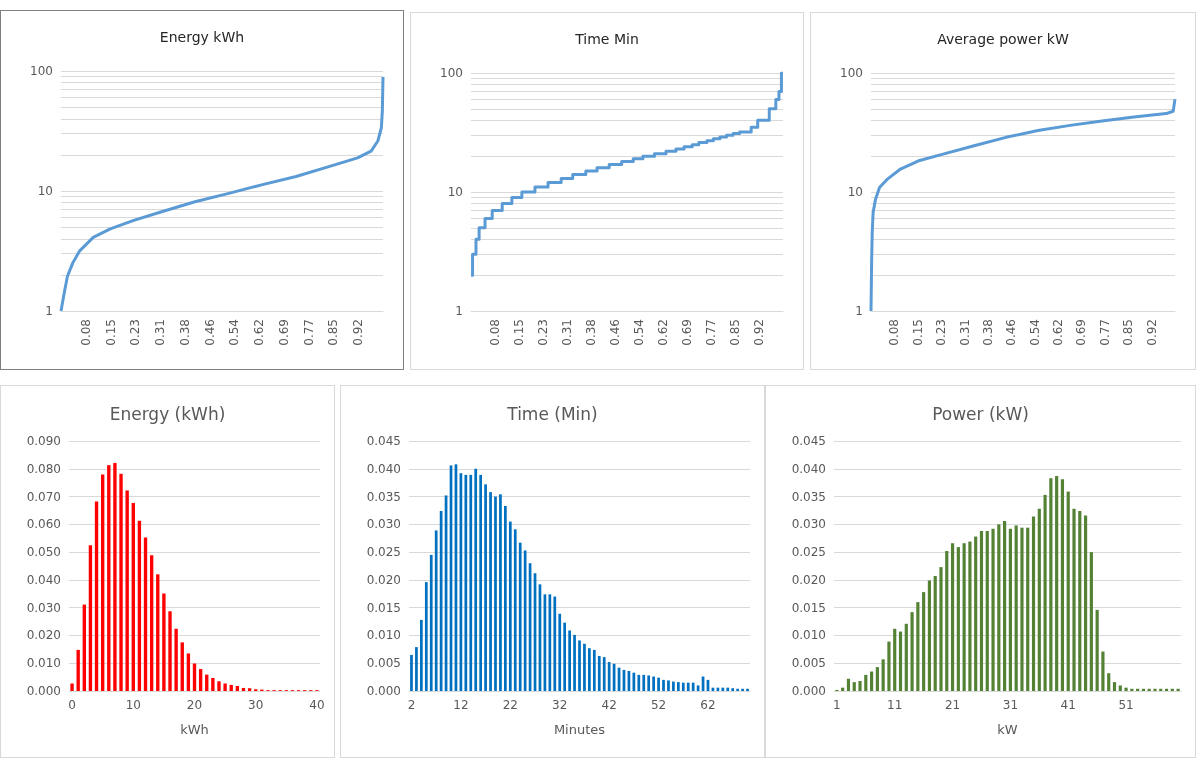 This screenshot has width=1196, height=758. Describe the element at coordinates (1003, 39) in the screenshot. I see `chart-title: Average power kW` at that location.